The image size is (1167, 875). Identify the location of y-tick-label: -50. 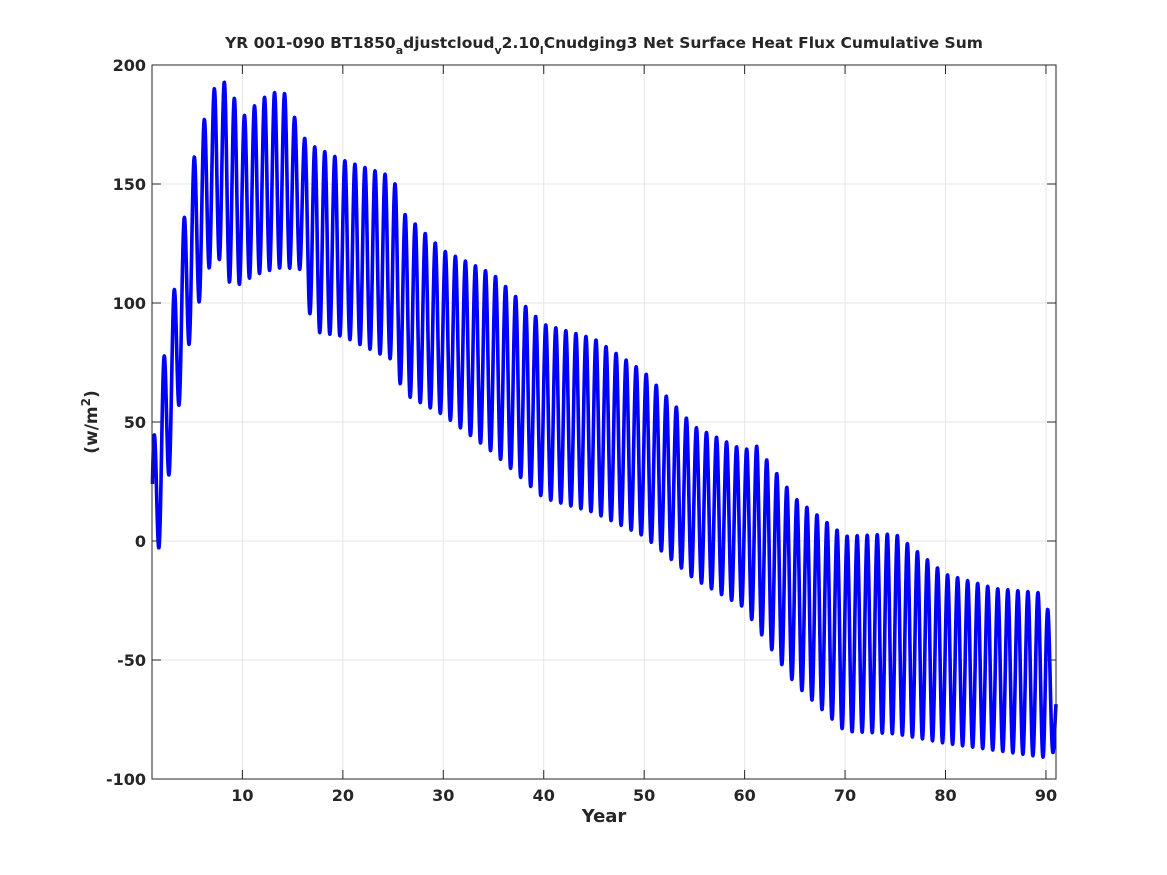
(131, 660).